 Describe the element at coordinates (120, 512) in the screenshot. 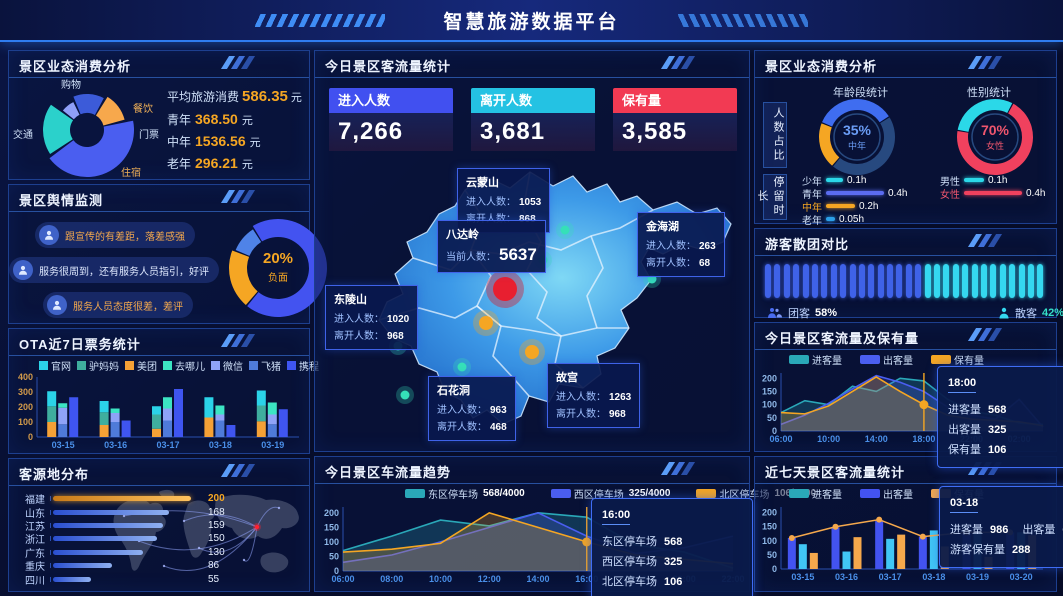

I see `origin-row: 山东 168` at that location.